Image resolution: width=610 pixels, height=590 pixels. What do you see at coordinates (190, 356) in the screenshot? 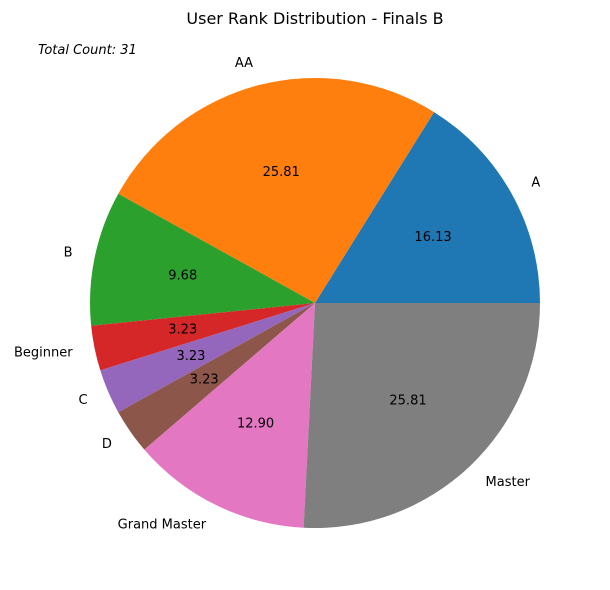
I see `pct-label-c: 3.23` at bounding box center [190, 356].